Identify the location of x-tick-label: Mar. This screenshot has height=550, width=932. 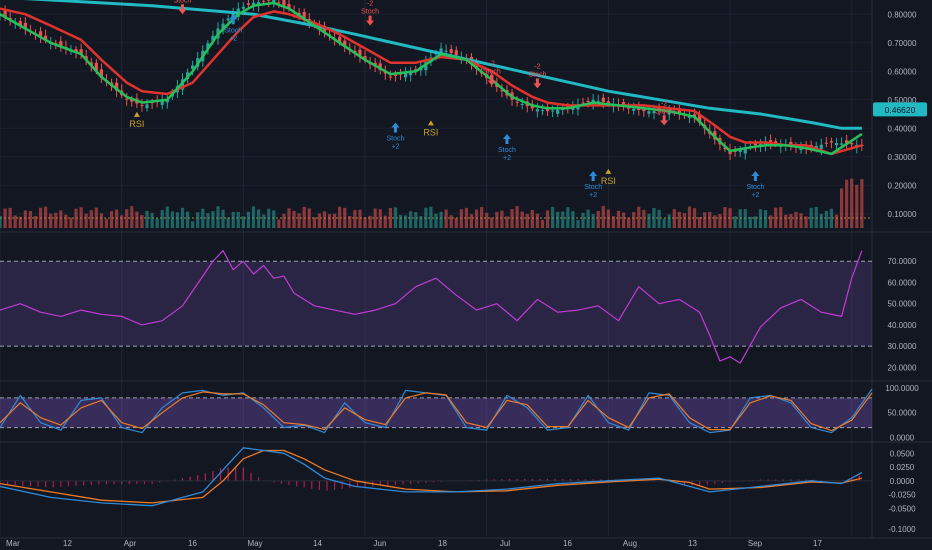
(13, 543).